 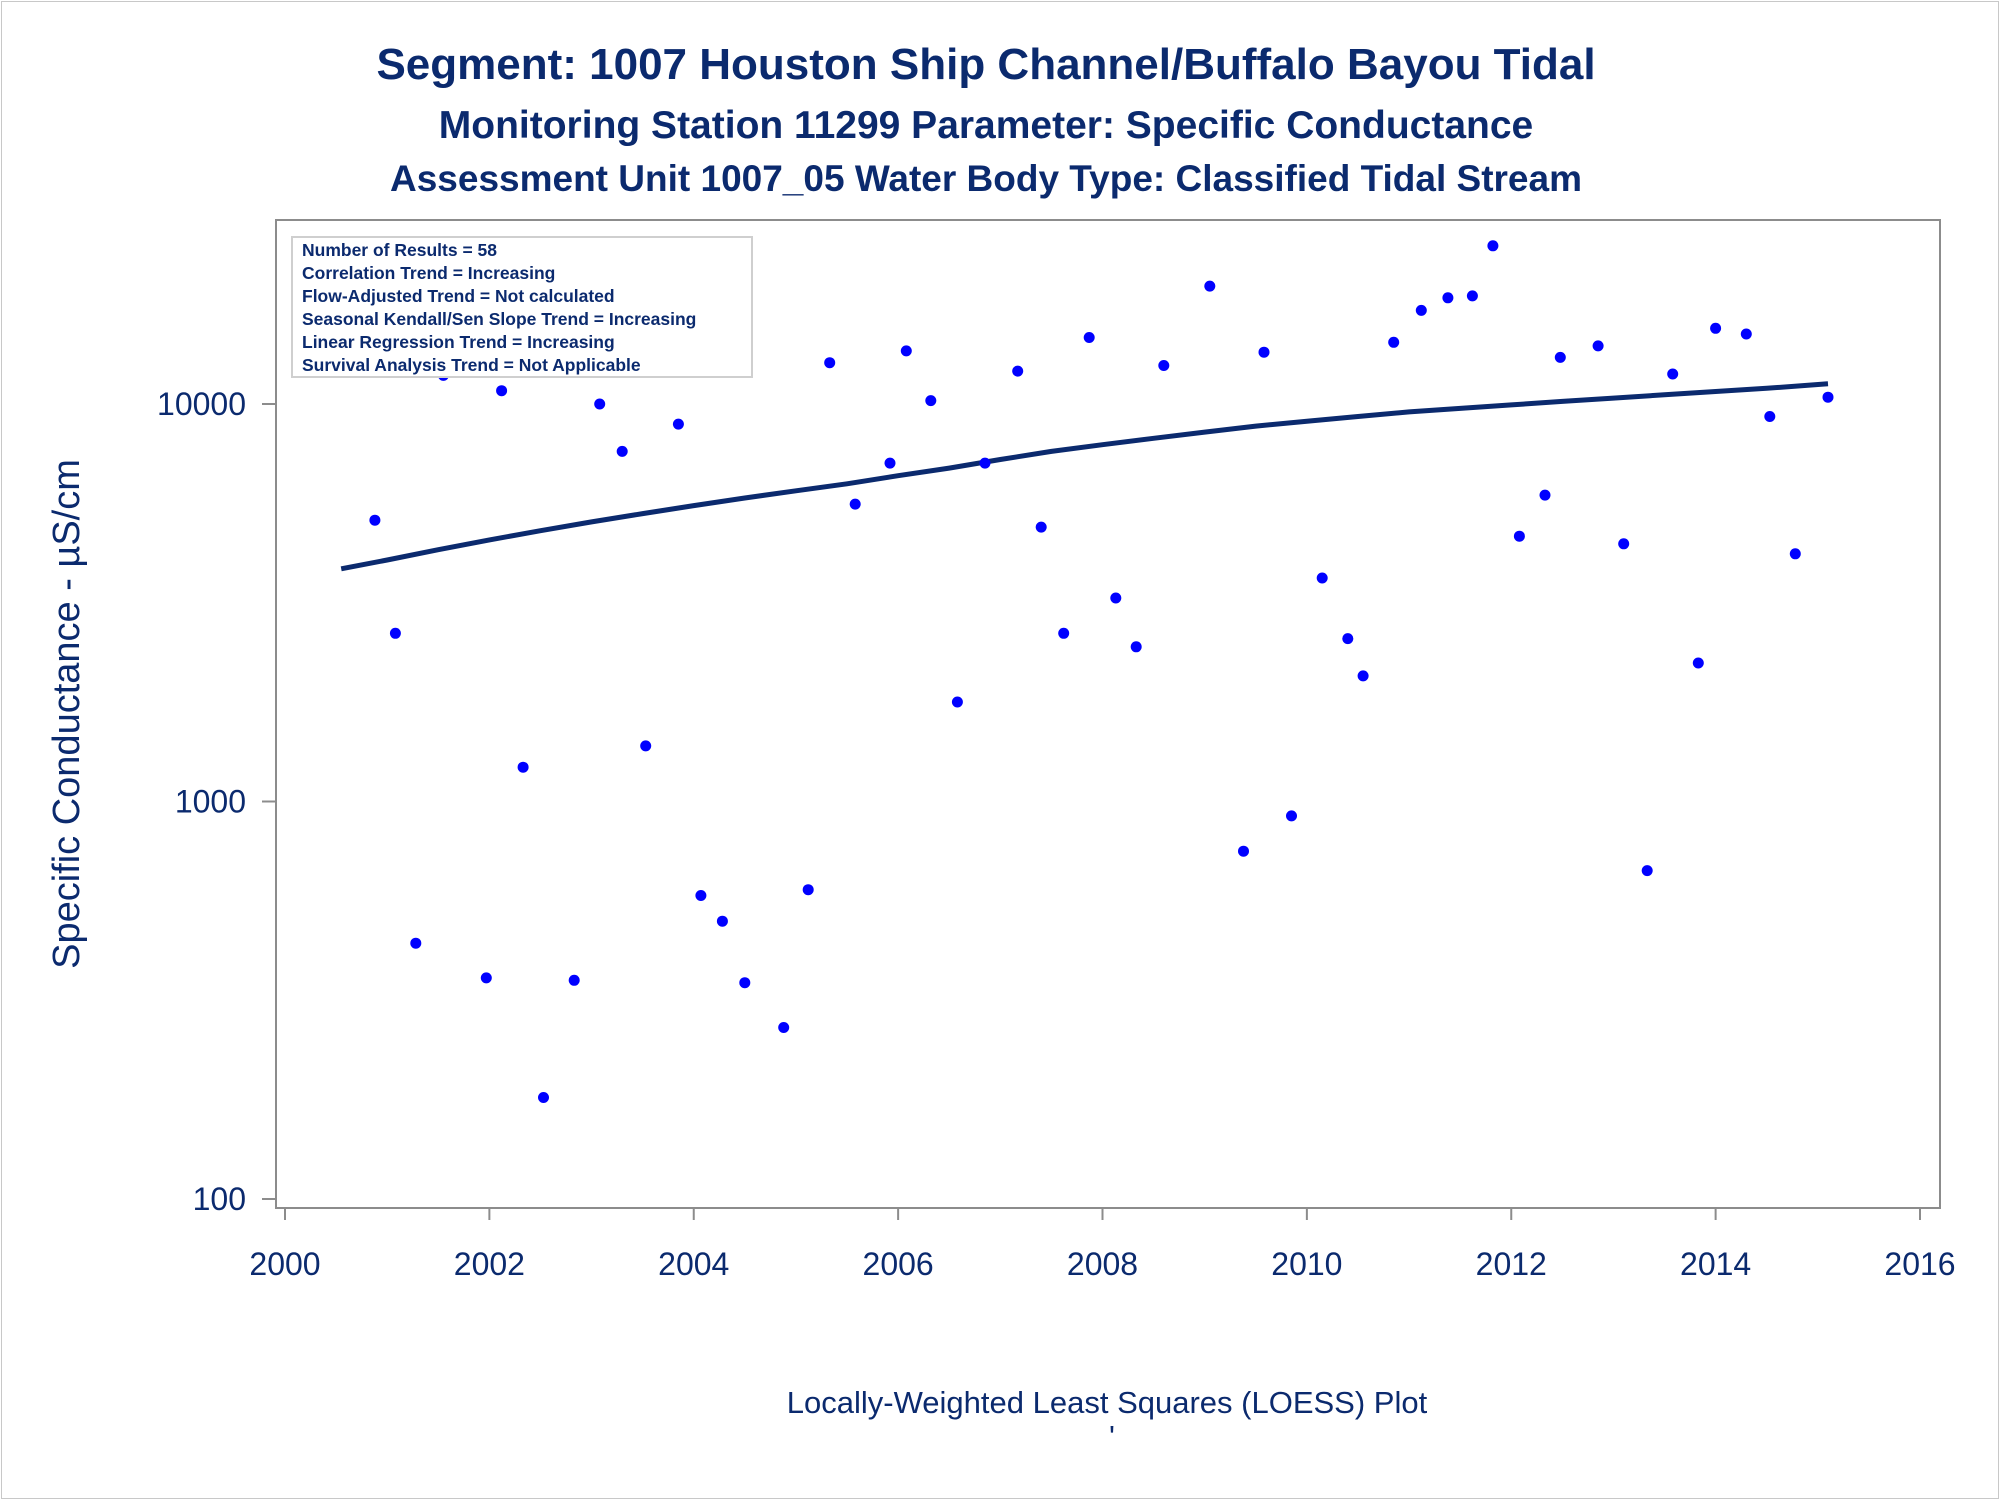 What do you see at coordinates (693, 1264) in the screenshot?
I see `x-tick-label: 2004` at bounding box center [693, 1264].